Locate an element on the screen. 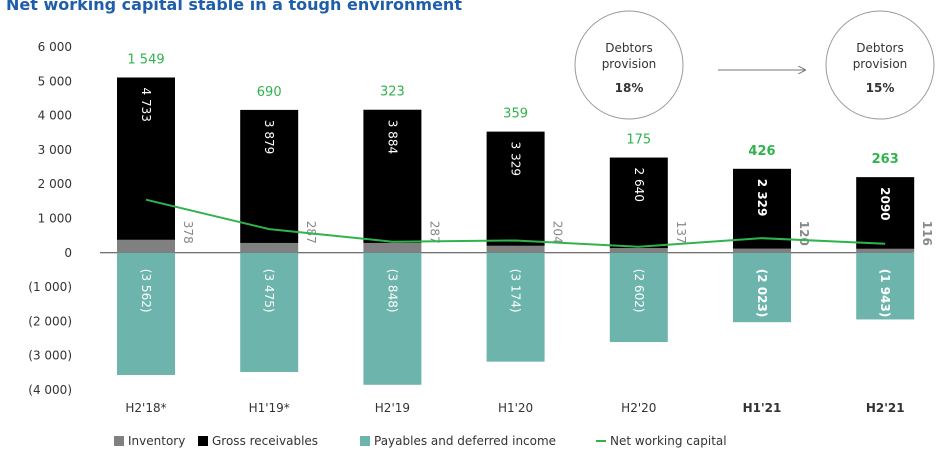  nwc-label: 175 is located at coordinates (638, 140).